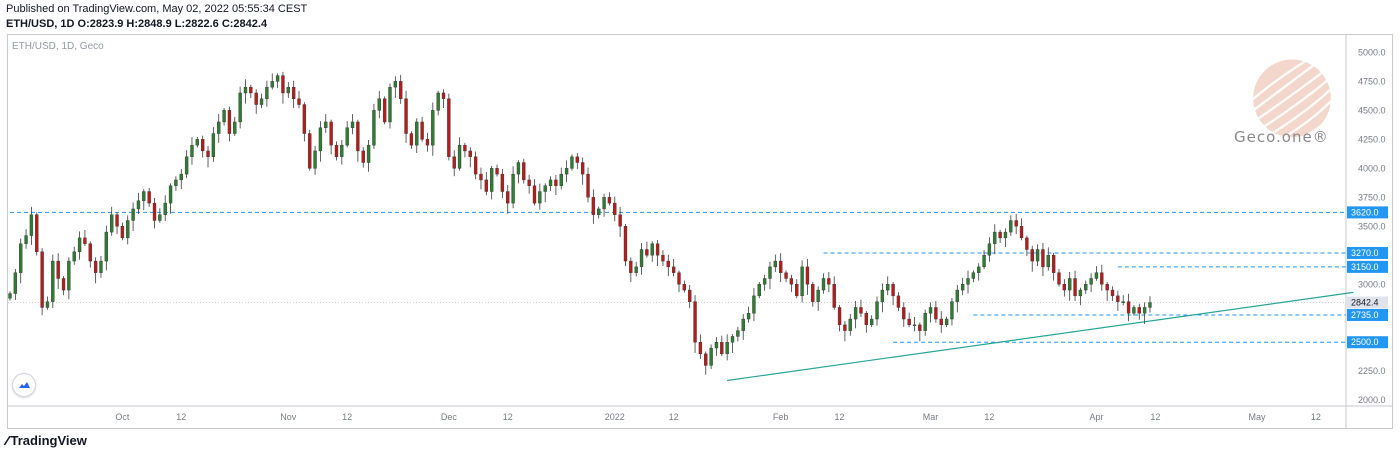  I want to click on time-tick-label: Feb, so click(781, 417).